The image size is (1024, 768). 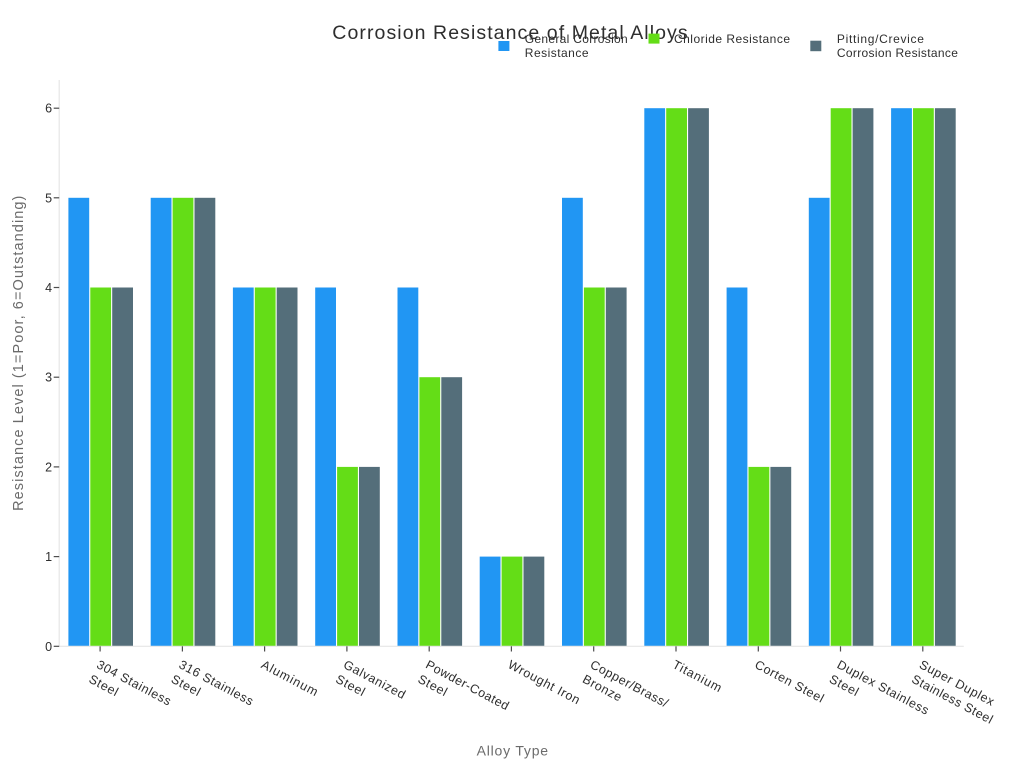 What do you see at coordinates (48, 109) in the screenshot?
I see `svg-text: 6` at bounding box center [48, 109].